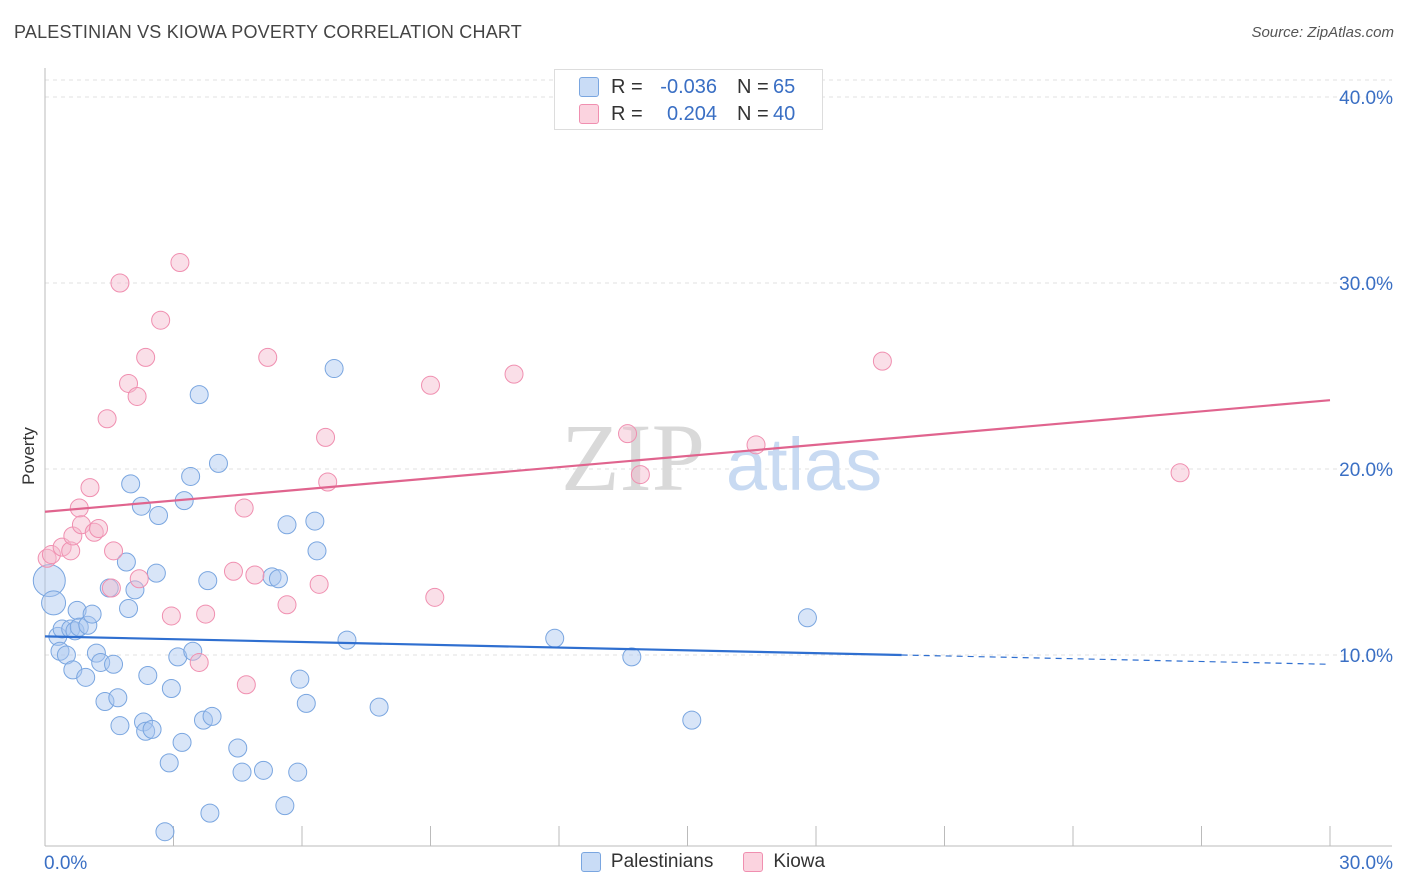 The width and height of the screenshot is (1406, 892). Describe the element at coordinates (589, 114) in the screenshot. I see `stats-swatch-kiowa` at that location.